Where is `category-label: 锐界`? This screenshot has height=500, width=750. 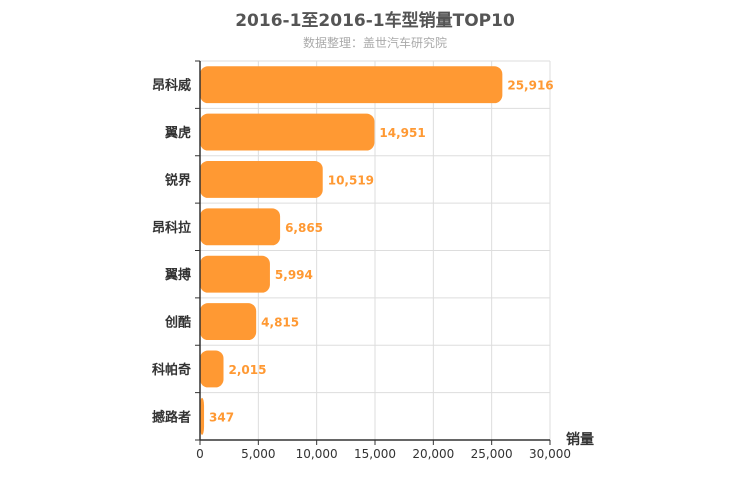 category-label: 锐界 is located at coordinates (178, 180).